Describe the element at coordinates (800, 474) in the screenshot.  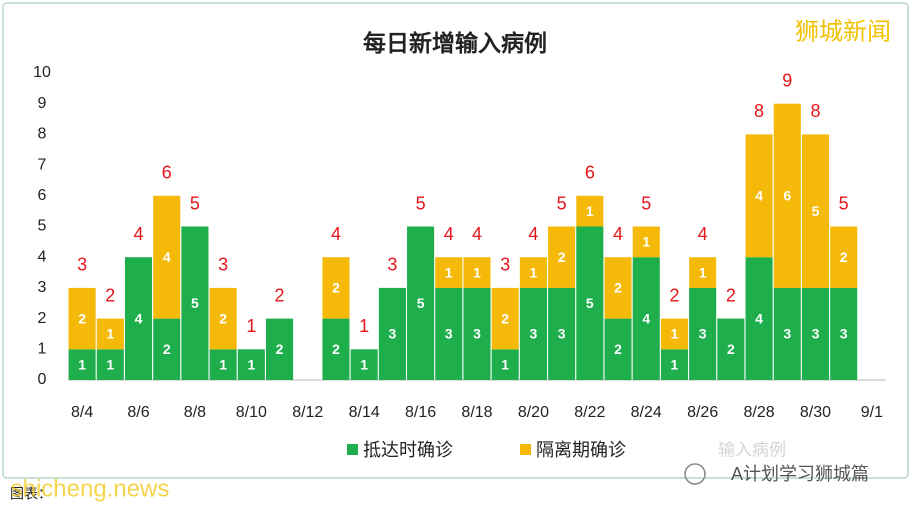
I see `account-watermark: A计划学习狮城篇` at that location.